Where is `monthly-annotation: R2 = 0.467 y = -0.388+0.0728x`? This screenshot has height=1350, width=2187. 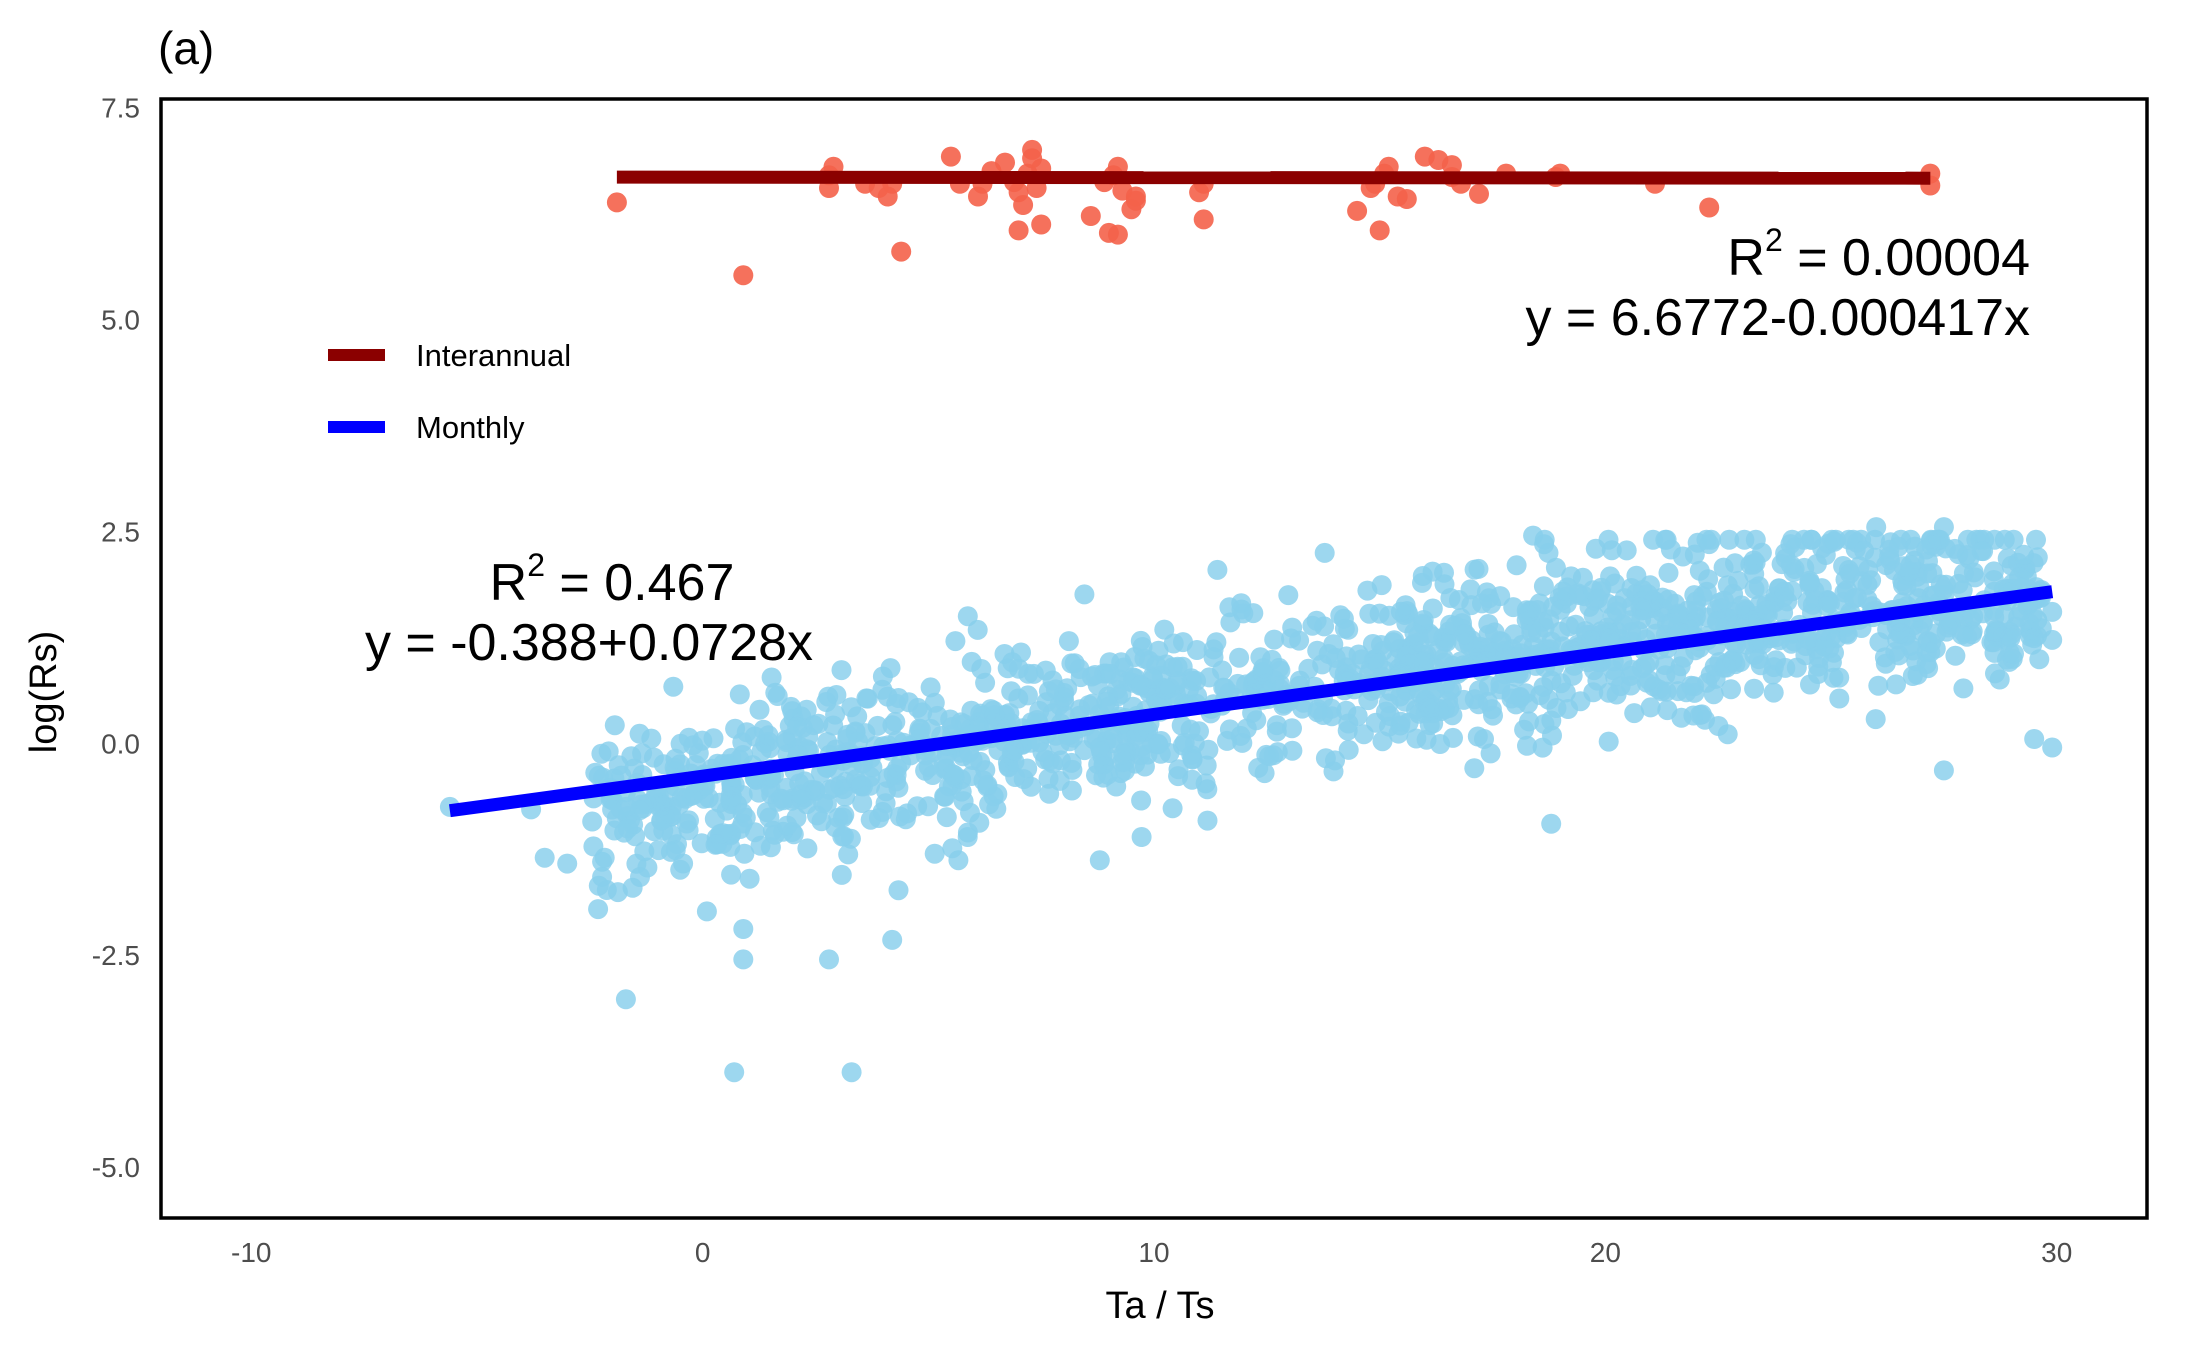
monthly-annotation: R2 = 0.467 y = -0.388+0.0728x is located at coordinates (589, 609).